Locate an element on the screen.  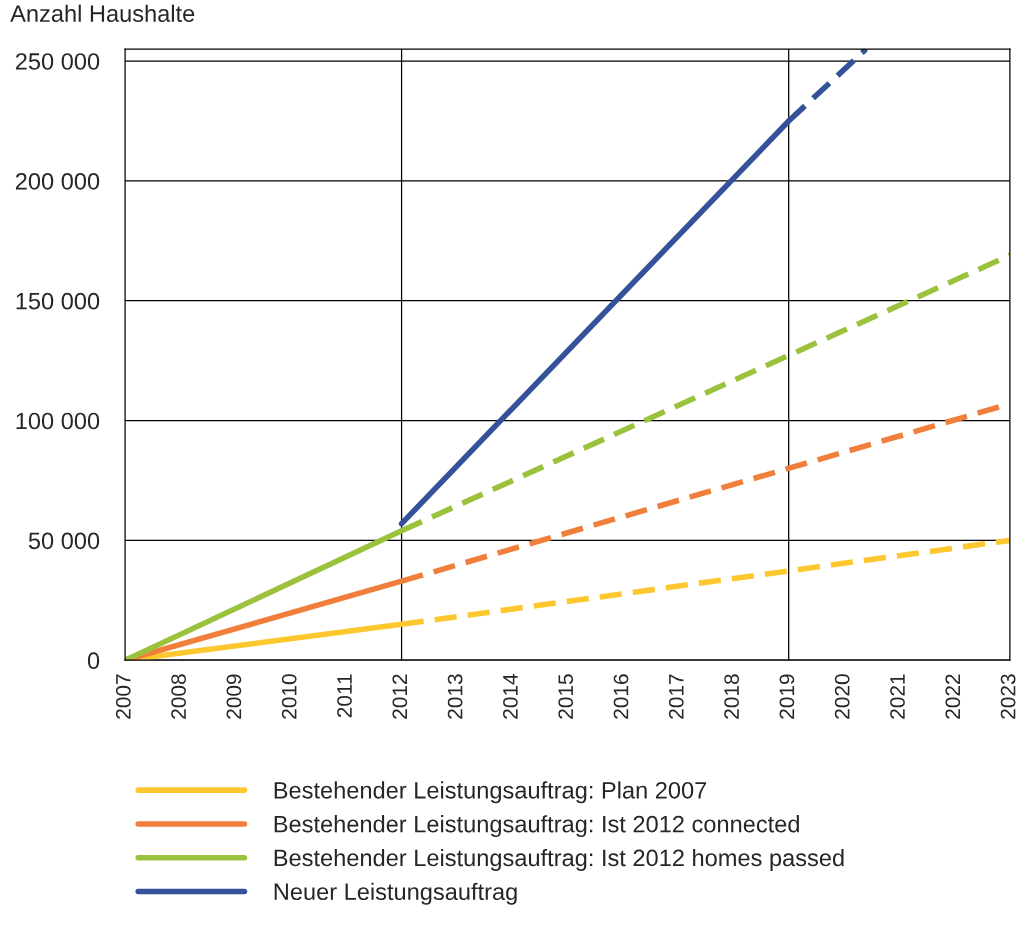
y-tick-label: 100 000 is located at coordinates (58, 421).